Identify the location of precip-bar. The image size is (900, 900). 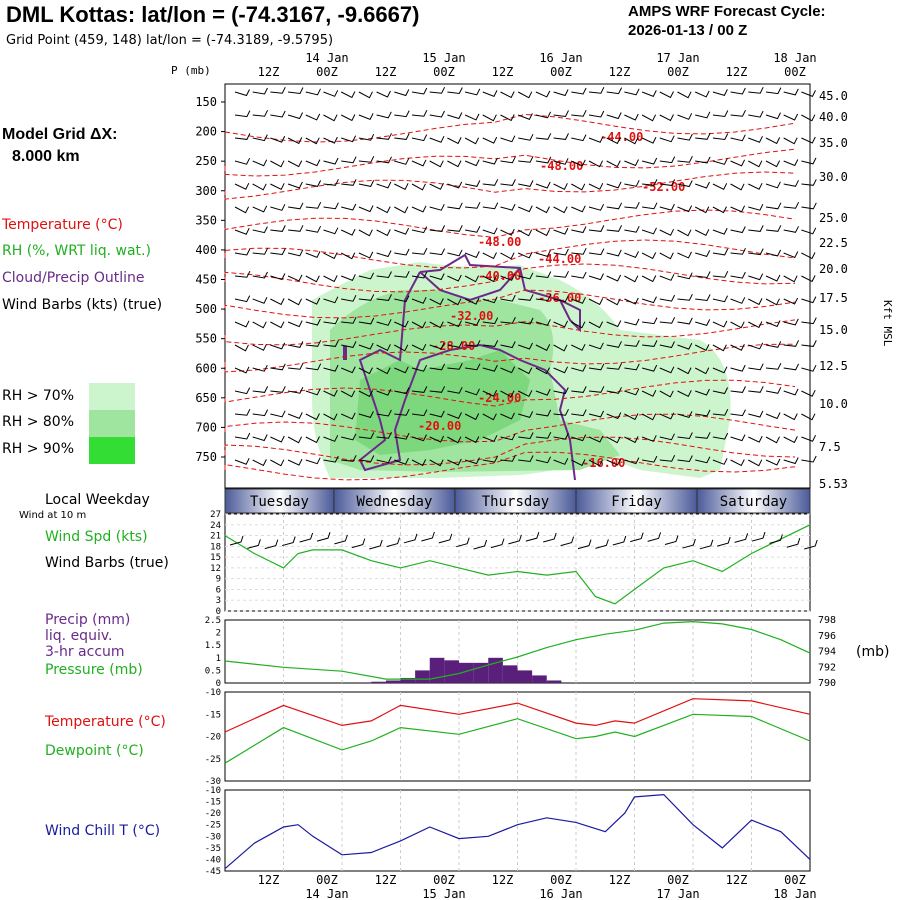
(408, 680).